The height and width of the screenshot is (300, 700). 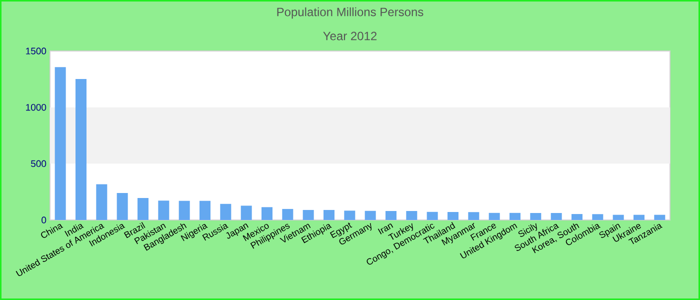 What do you see at coordinates (36, 51) in the screenshot?
I see `y-tick-label: 1500` at bounding box center [36, 51].